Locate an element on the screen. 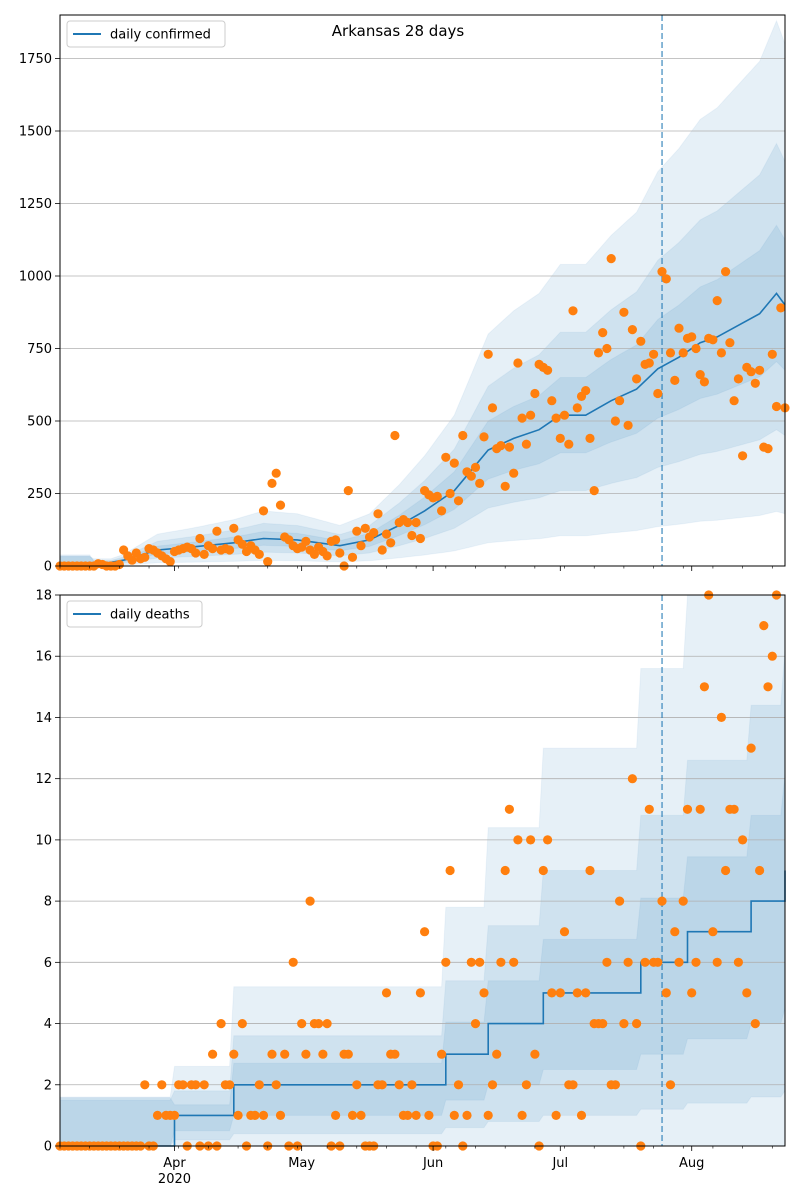 The width and height of the screenshot is (800, 1200). y-tick-label: 4 is located at coordinates (48, 1024).